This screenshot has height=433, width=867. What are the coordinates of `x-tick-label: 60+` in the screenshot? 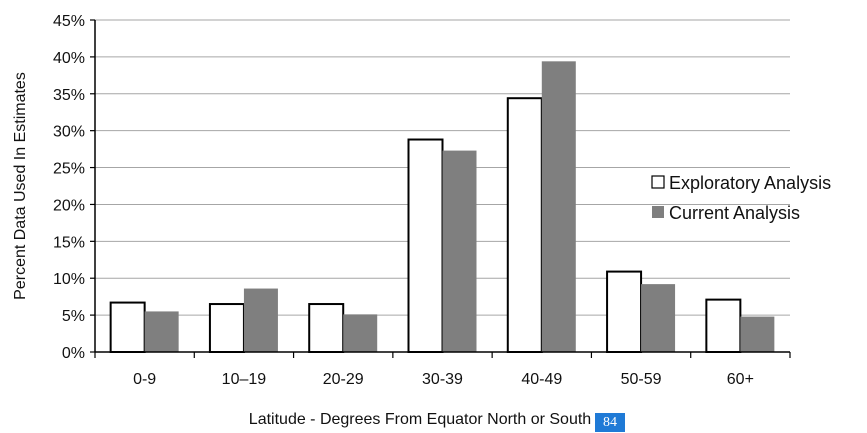 It's located at (740, 379).